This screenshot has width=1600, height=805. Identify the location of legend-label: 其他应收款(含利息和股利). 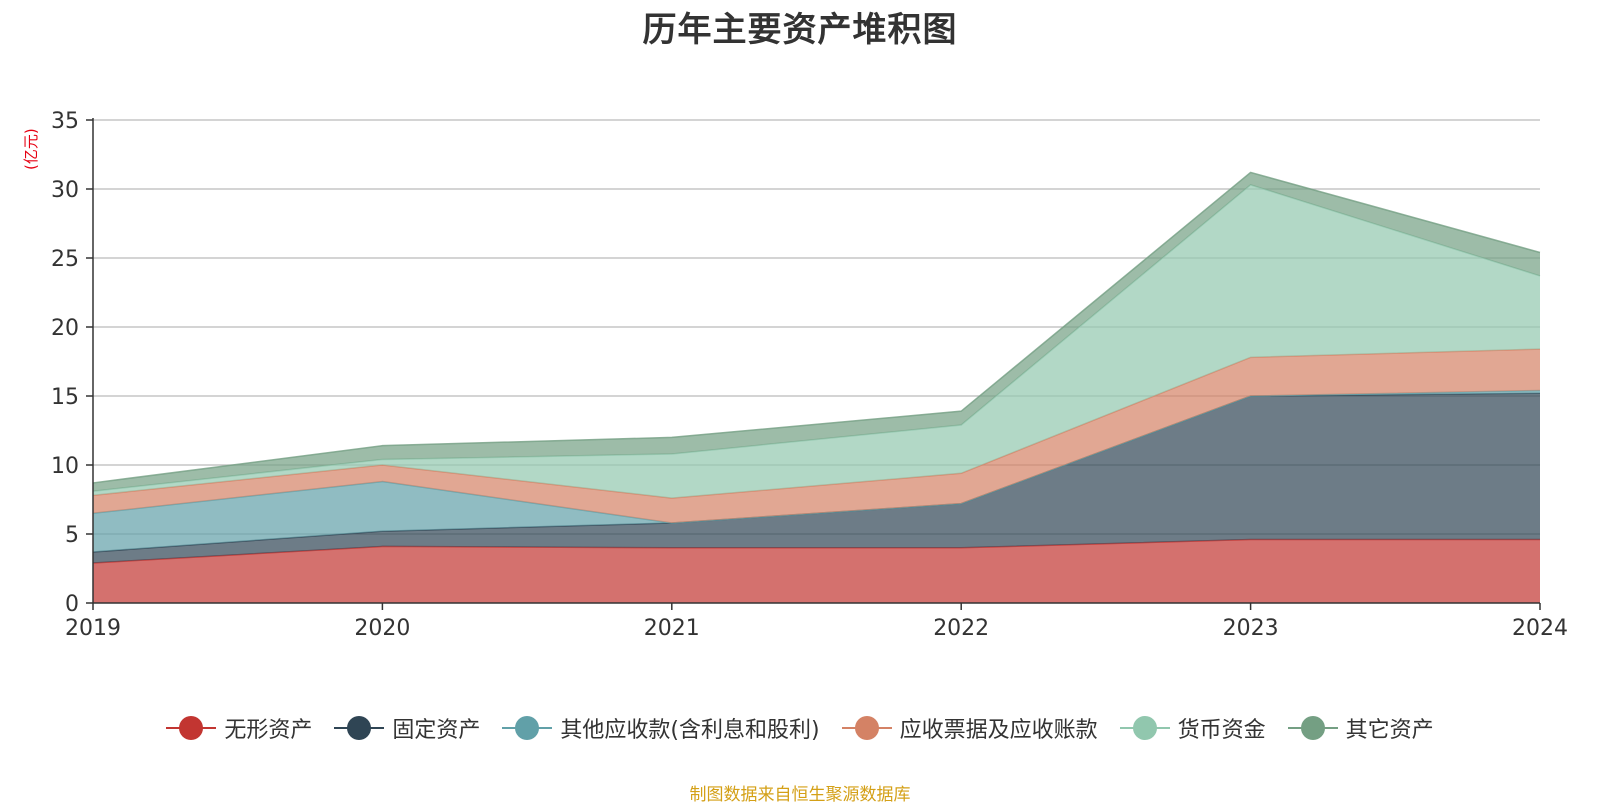
(690, 730).